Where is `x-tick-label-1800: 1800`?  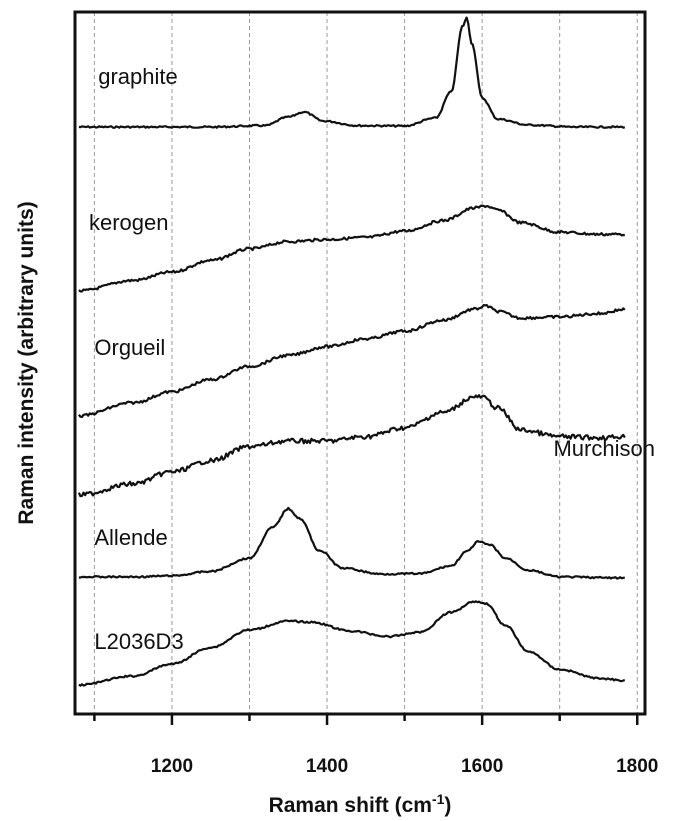 x-tick-label-1800: 1800 is located at coordinates (637, 766).